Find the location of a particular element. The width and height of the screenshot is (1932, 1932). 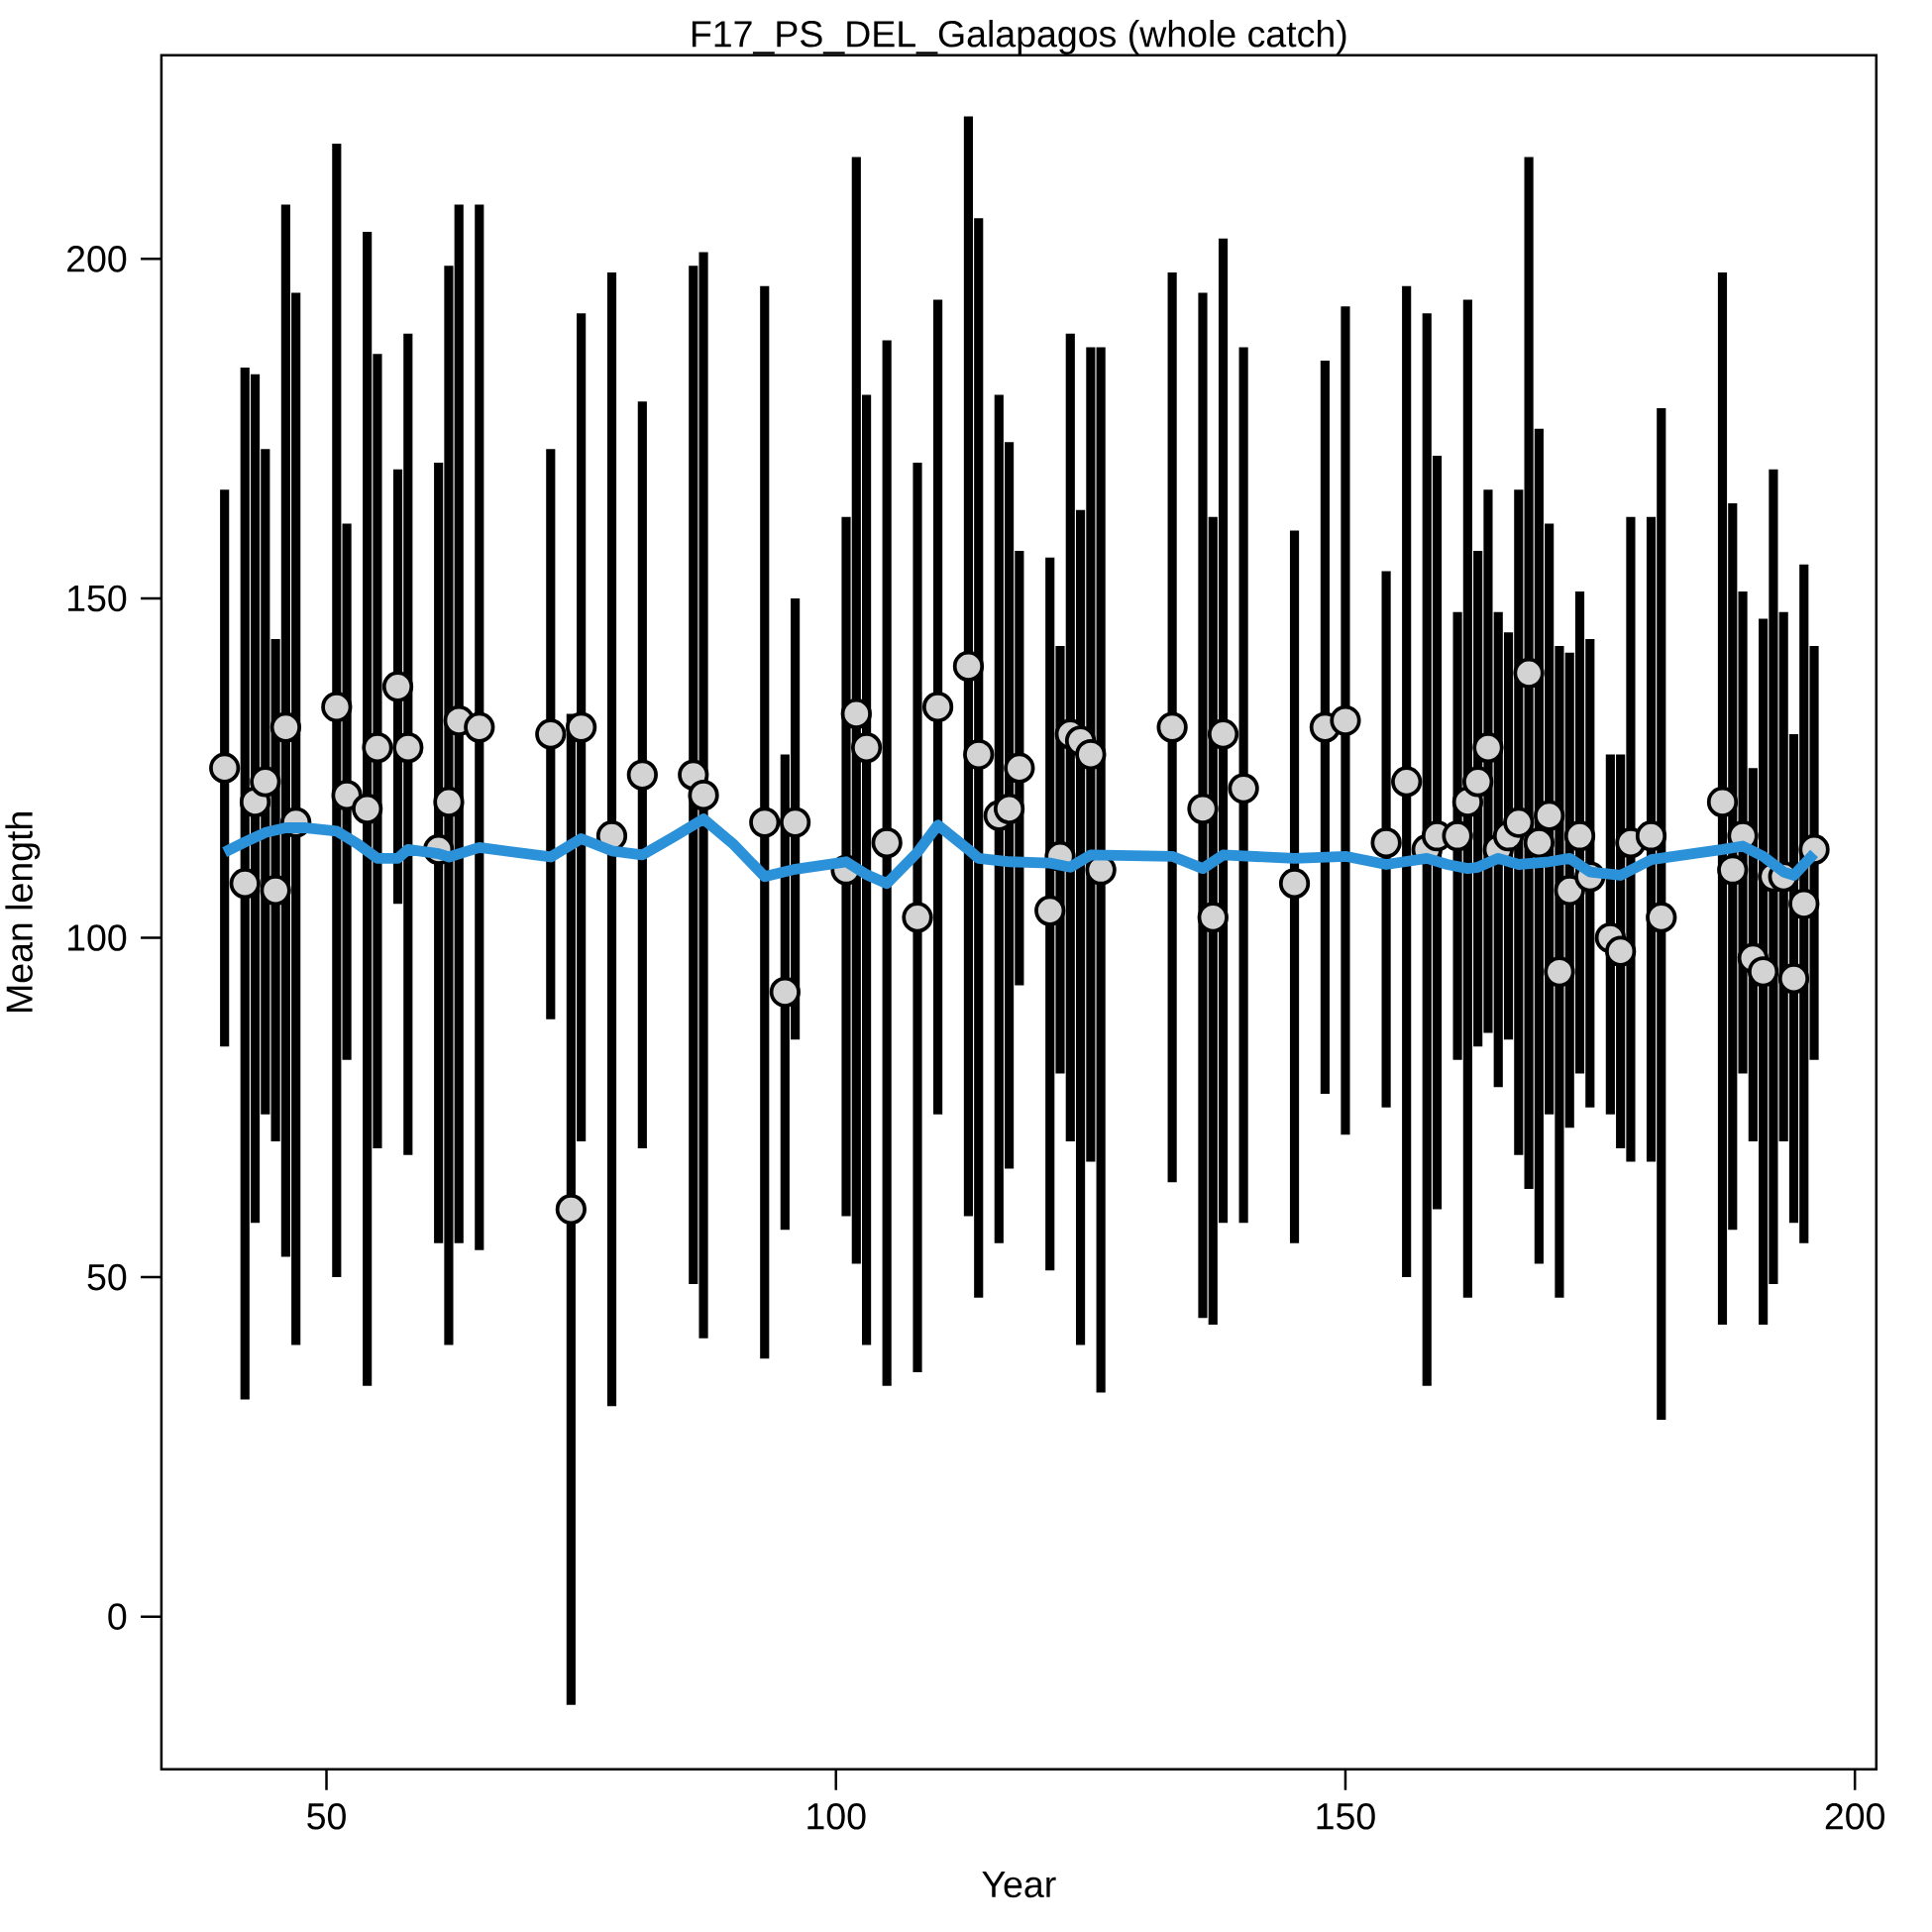

y-tick-label: 0 is located at coordinates (118, 1617).